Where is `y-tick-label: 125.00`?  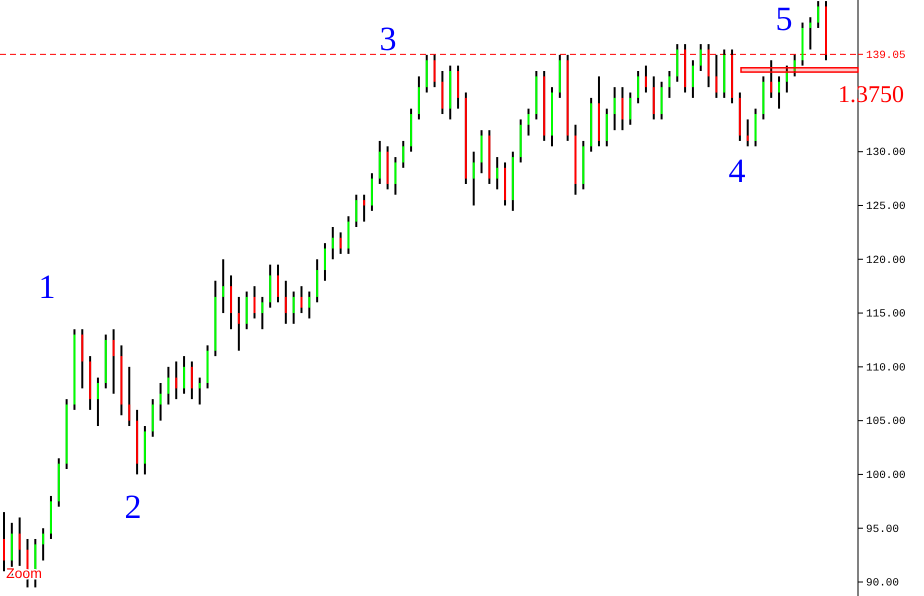
y-tick-label: 125.00 is located at coordinates (886, 207).